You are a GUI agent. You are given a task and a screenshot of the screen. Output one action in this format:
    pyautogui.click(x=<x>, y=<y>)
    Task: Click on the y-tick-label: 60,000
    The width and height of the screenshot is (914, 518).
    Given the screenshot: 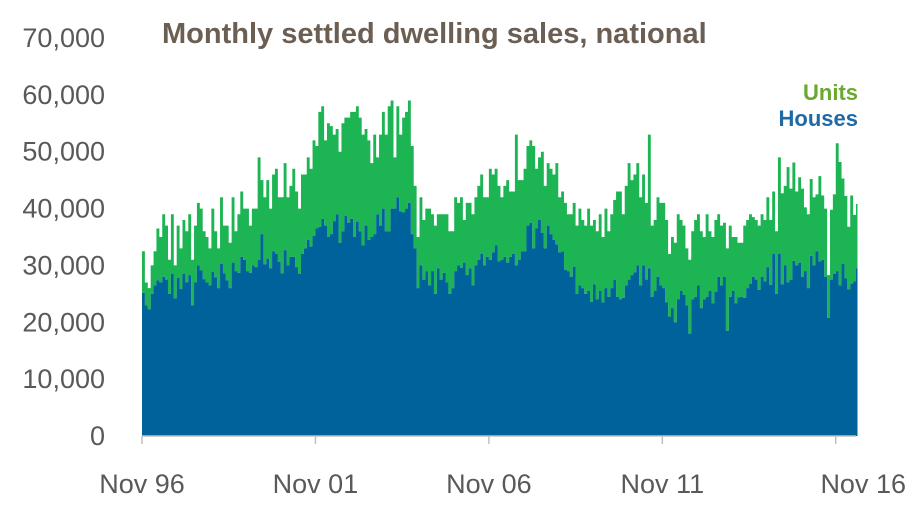 What is the action you would take?
    pyautogui.click(x=63, y=95)
    